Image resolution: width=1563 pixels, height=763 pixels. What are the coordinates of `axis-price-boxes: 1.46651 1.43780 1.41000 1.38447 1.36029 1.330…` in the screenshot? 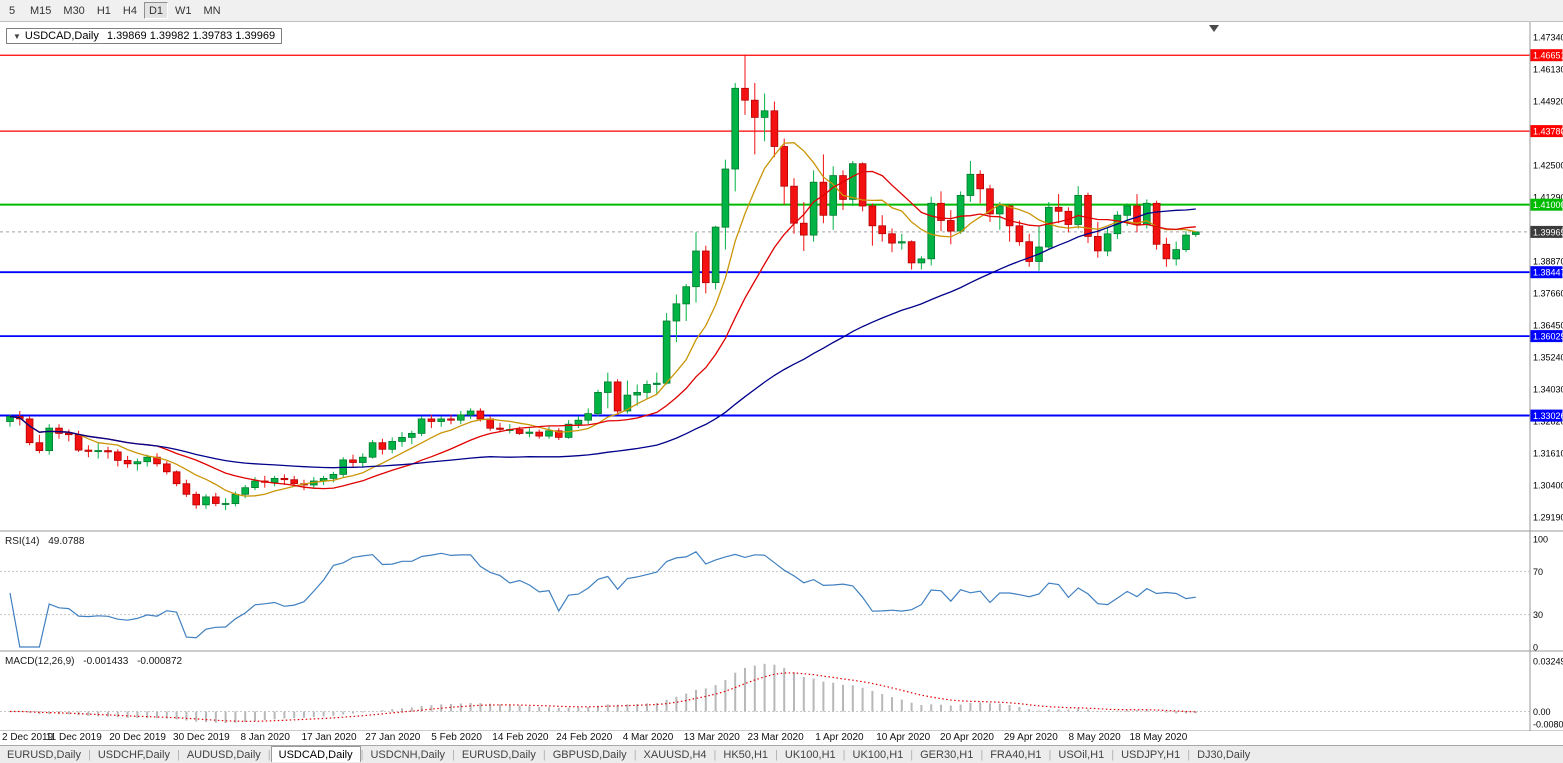 It's located at (1546, 235).